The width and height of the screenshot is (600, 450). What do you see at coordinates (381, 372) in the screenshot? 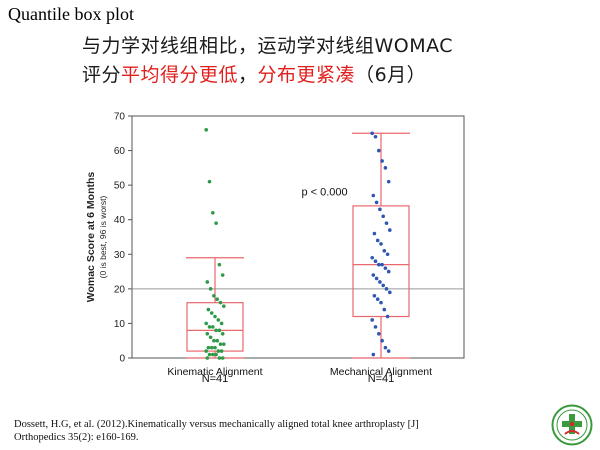
I see `x-category-label: Mechanical Alignment` at bounding box center [381, 372].